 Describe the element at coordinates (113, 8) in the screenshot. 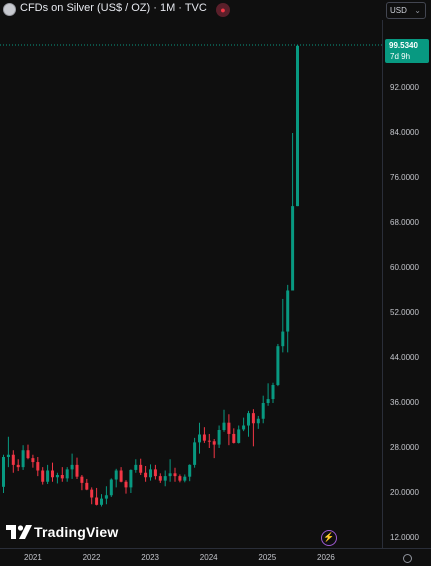

I see `symbol-title: CFDs on Silver (US$ / OZ) · 1M · TVC` at that location.